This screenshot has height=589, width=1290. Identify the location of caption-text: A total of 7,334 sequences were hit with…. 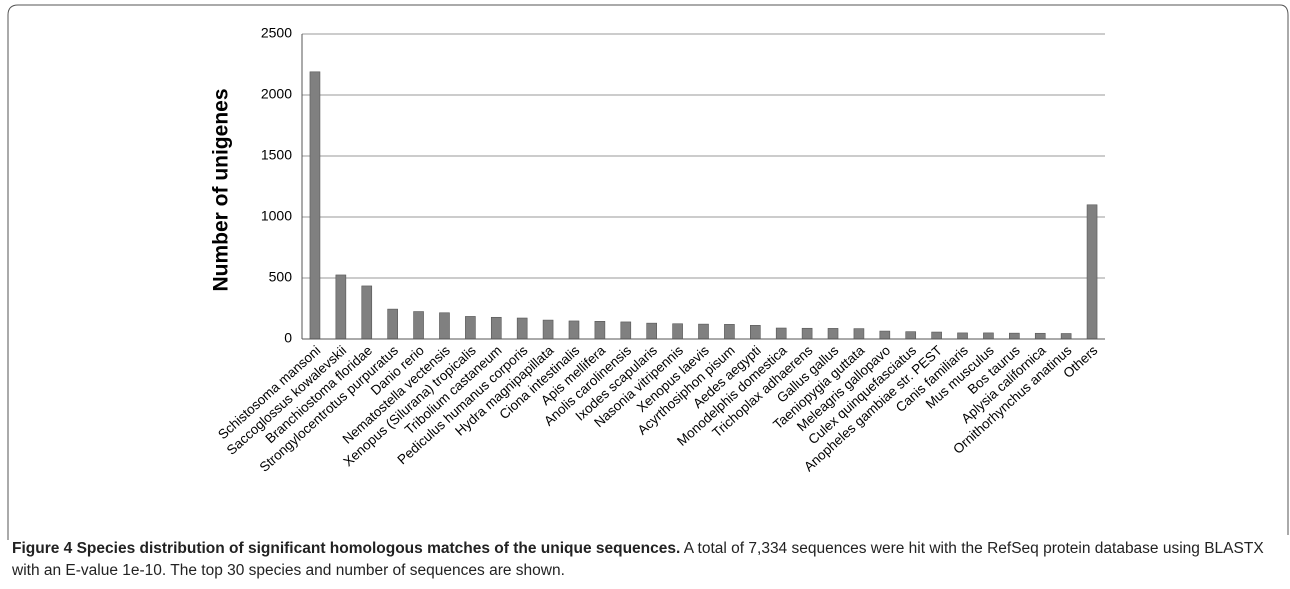
(638, 559).